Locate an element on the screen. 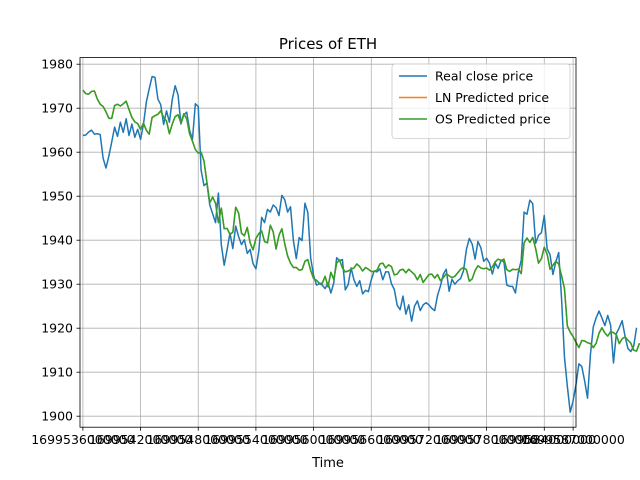 The height and width of the screenshot is (480, 640). y-tick-label: 1900 is located at coordinates (57, 416).